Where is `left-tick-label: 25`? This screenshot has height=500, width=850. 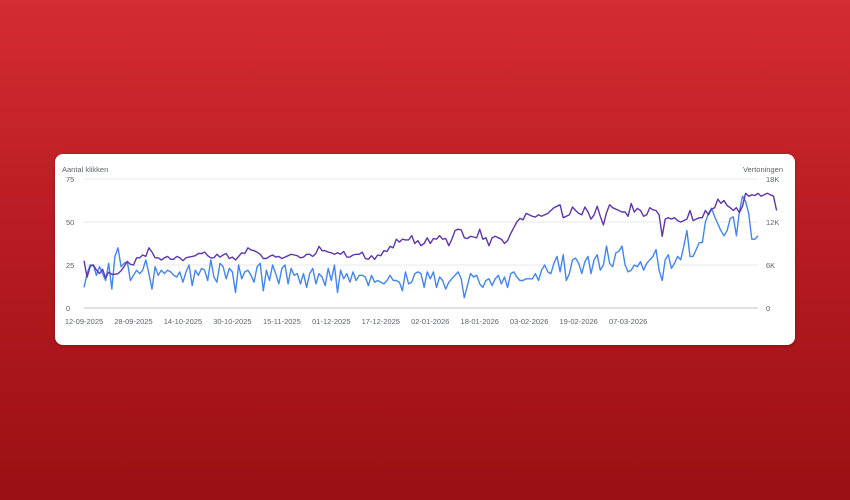
left-tick-label: 25 is located at coordinates (70, 265).